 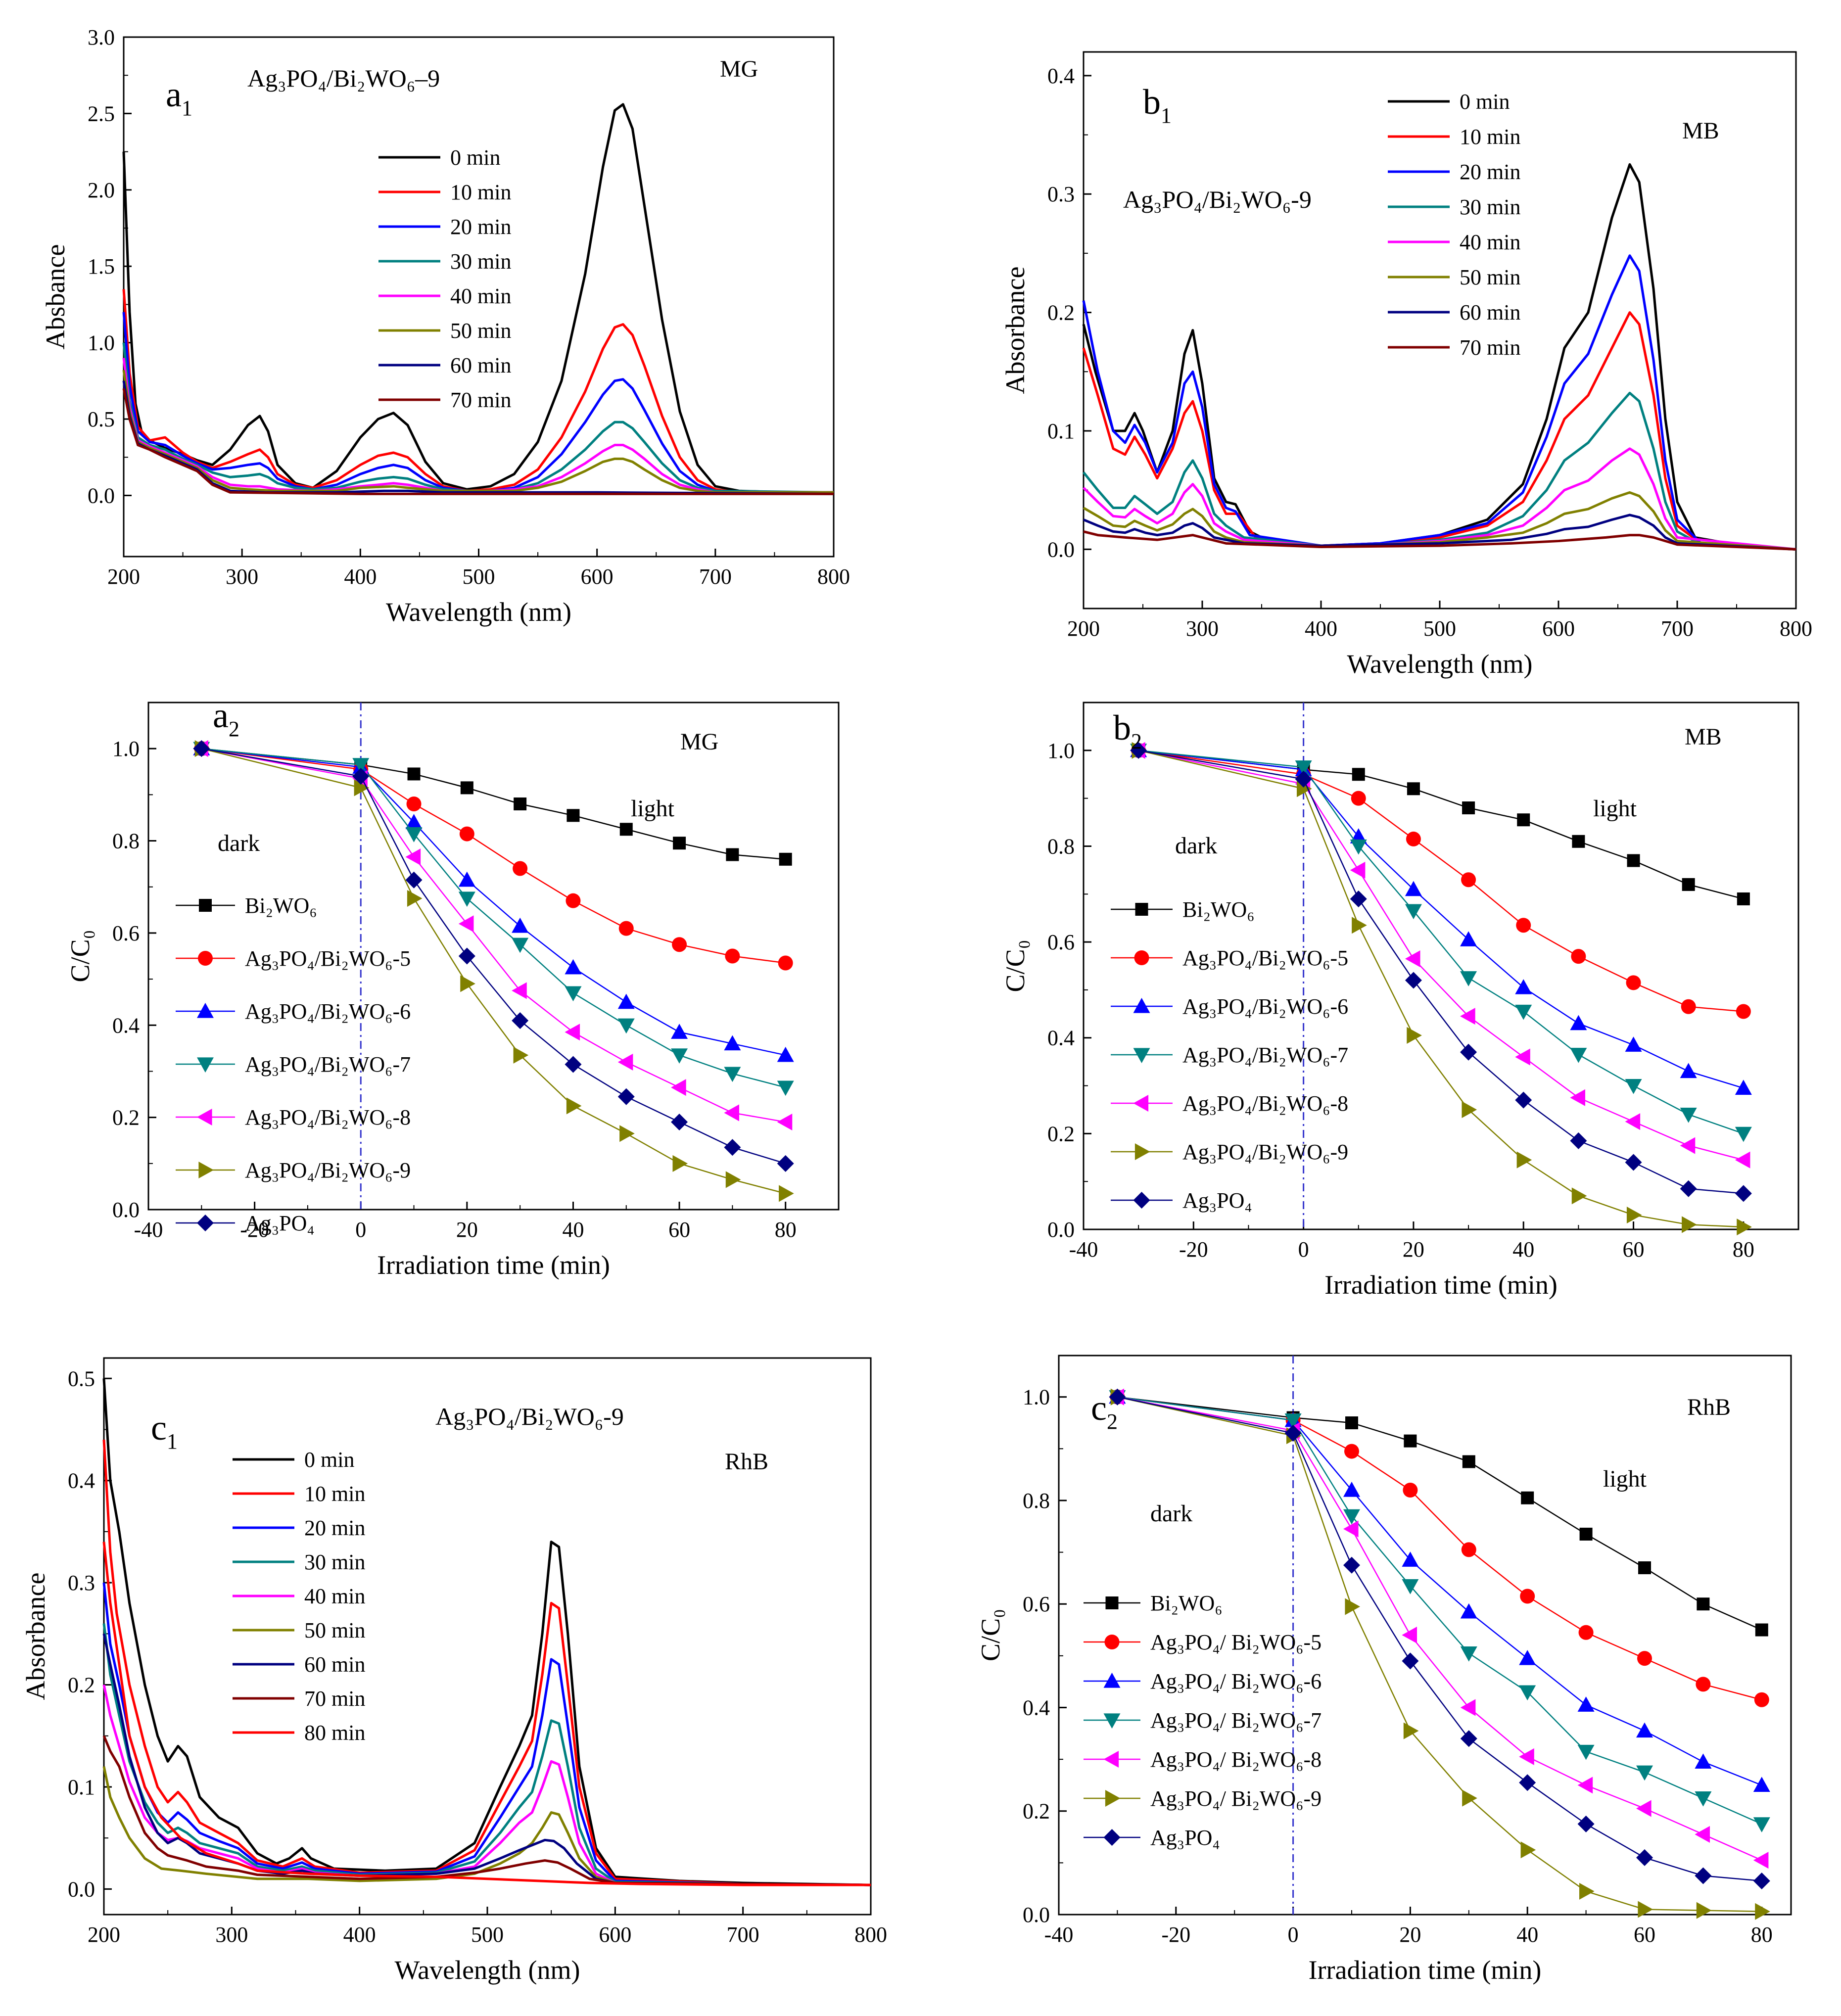 I want to click on legend-label: Ag₃PO₄/ Bi₂WO₆-7, so click(x=1236, y=1720).